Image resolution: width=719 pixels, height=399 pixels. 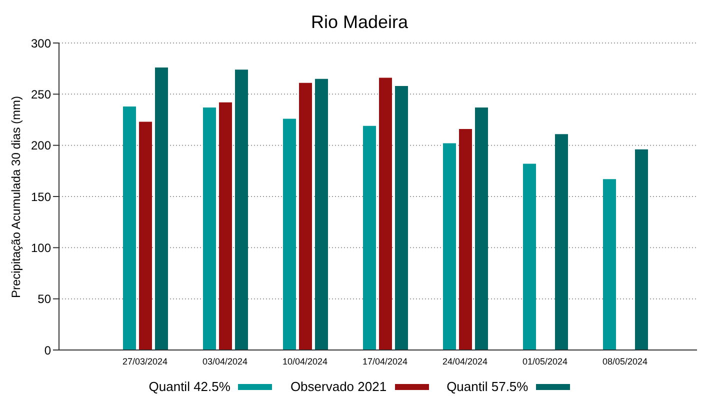 I want to click on y-tick-label: 100, so click(x=41, y=247).